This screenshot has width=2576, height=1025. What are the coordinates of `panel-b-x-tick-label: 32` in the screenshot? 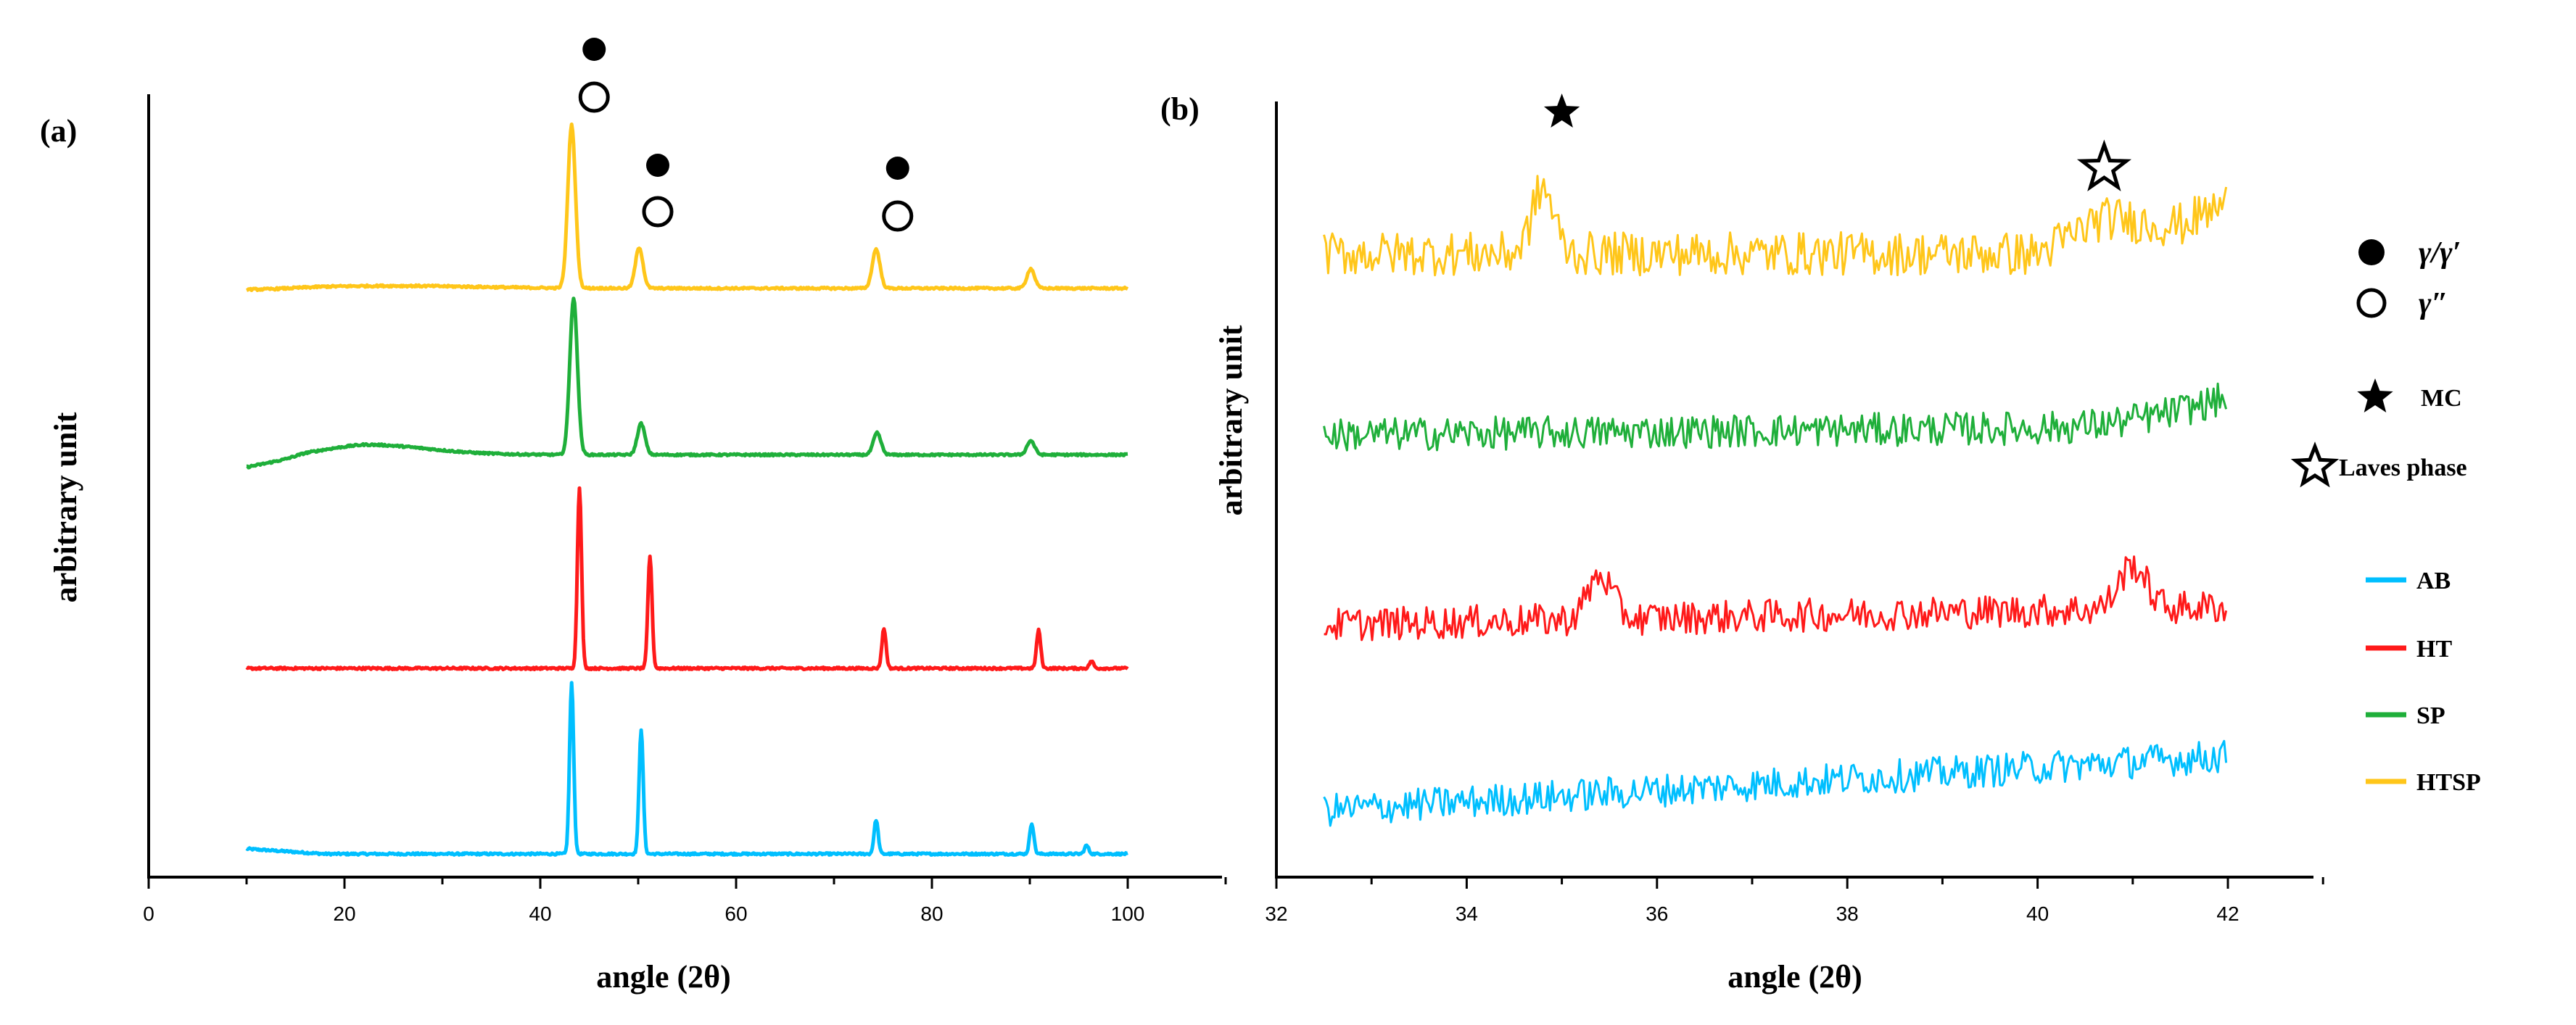 It's located at (1276, 913).